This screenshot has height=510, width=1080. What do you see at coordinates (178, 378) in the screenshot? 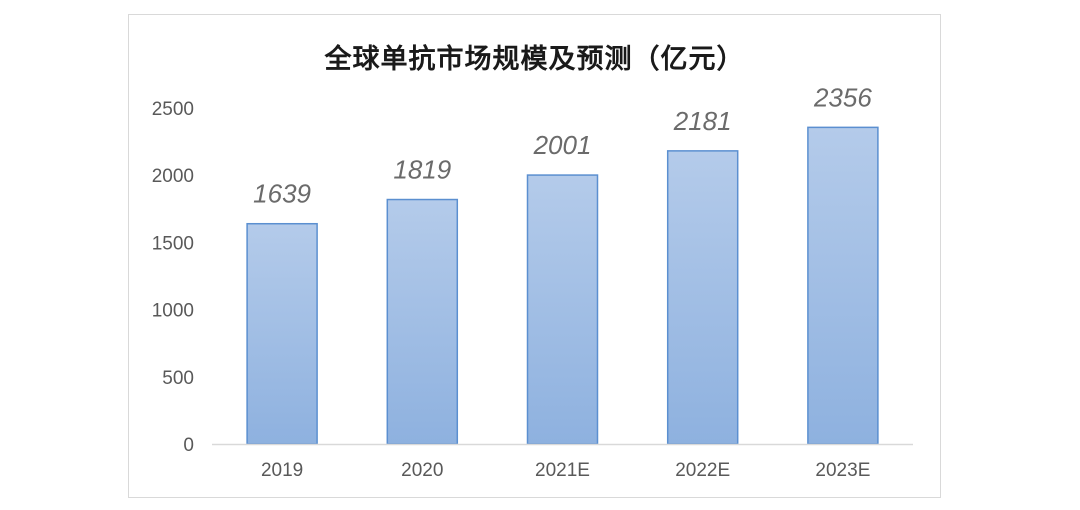
I see `y-tick-label: 500` at bounding box center [178, 378].